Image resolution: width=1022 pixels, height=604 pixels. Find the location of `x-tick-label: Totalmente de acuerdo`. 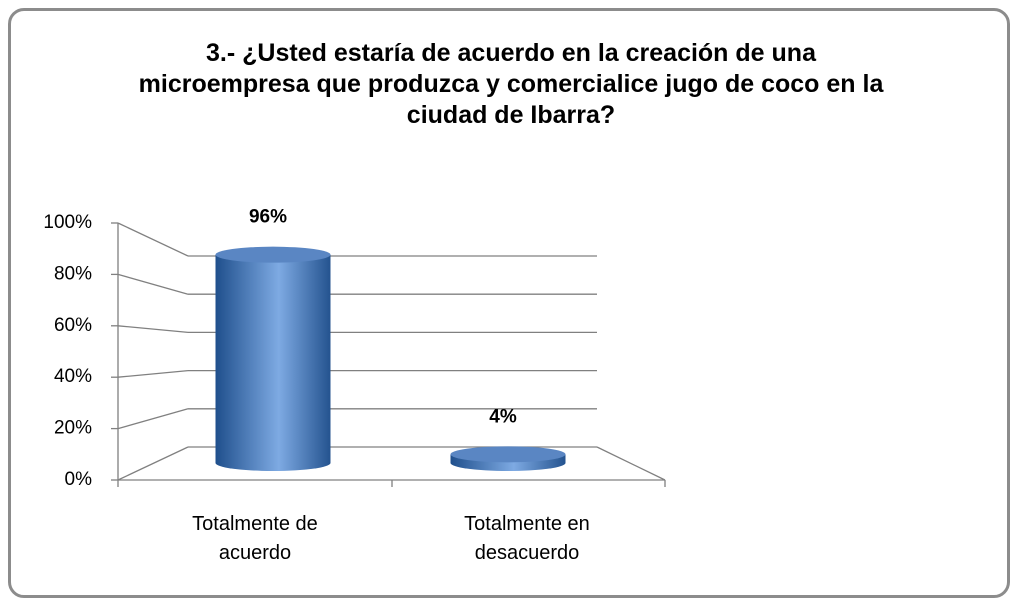

x-tick-label: Totalmente de acuerdo is located at coordinates (255, 538).